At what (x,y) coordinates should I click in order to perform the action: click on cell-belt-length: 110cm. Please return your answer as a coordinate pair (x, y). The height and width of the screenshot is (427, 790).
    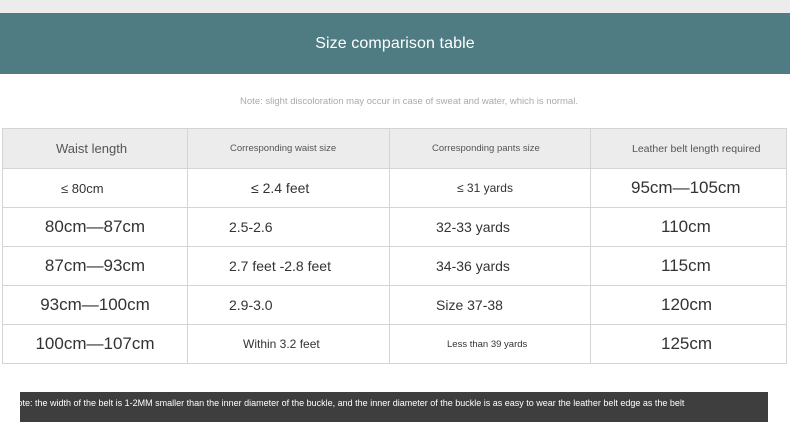
    Looking at the image, I should click on (688, 227).